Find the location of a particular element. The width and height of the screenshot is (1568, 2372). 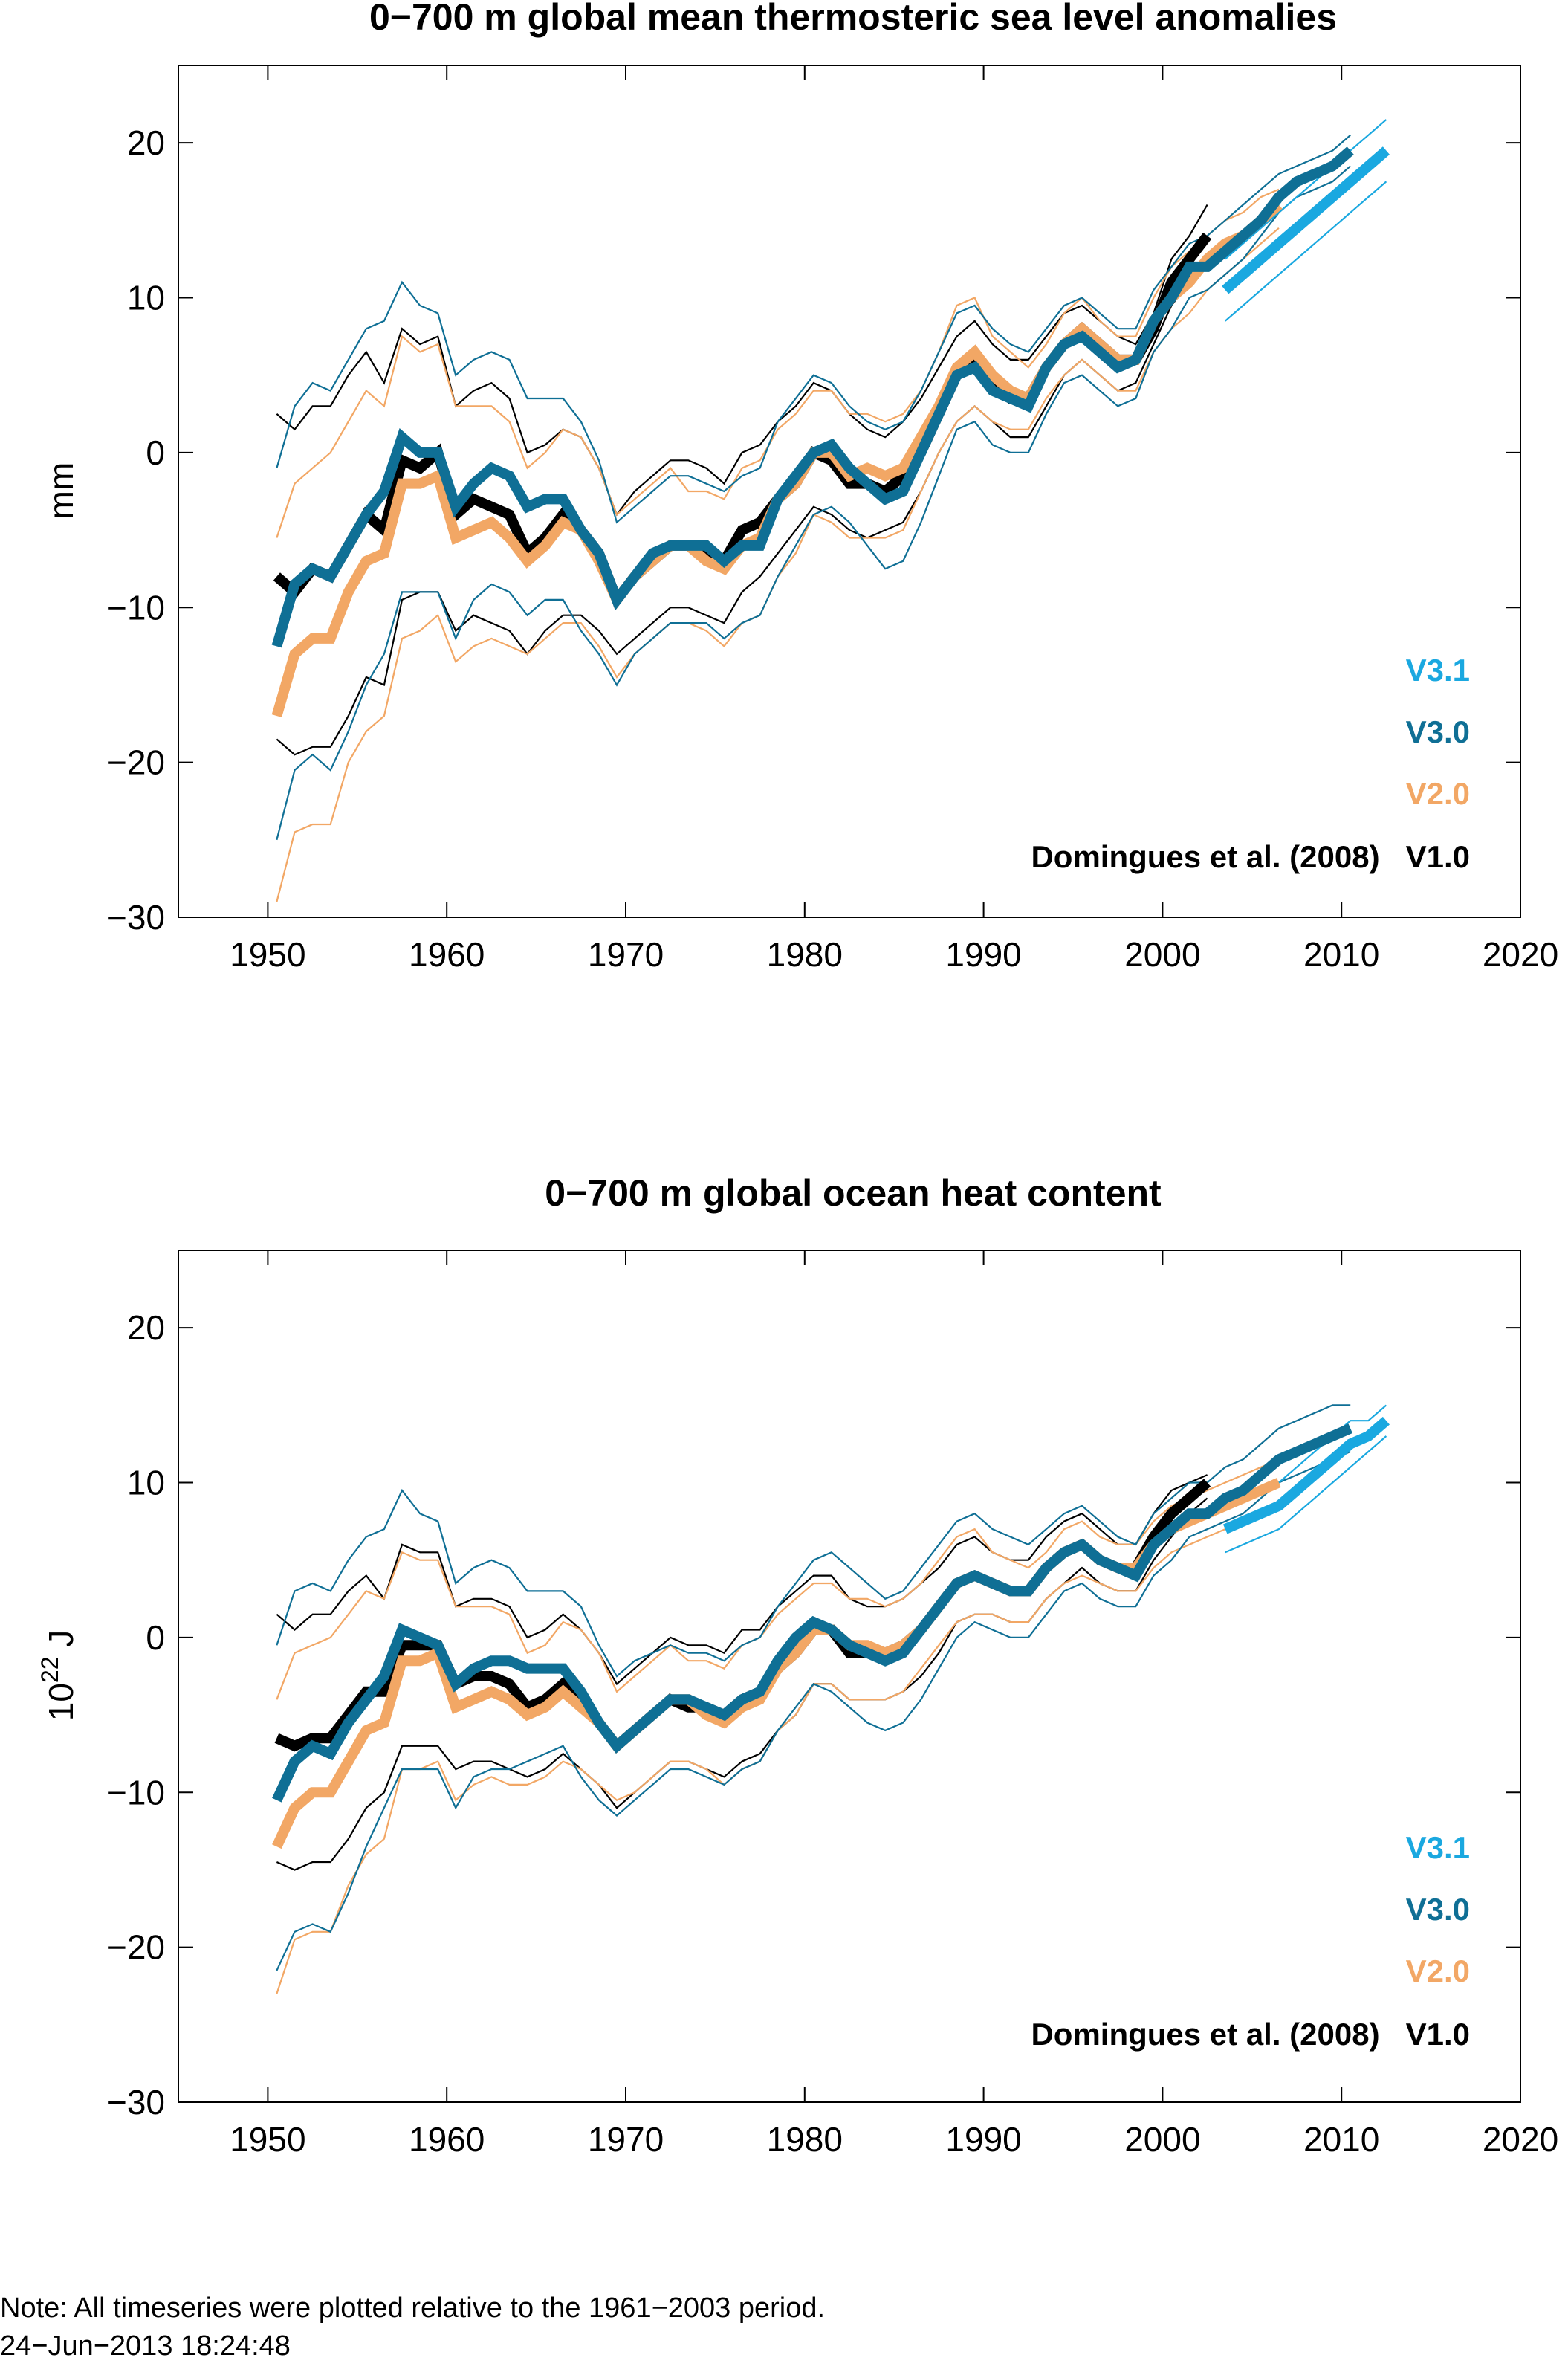

footer-timestamp: 24−Jun−2013 18:24:48 is located at coordinates (145, 2346).